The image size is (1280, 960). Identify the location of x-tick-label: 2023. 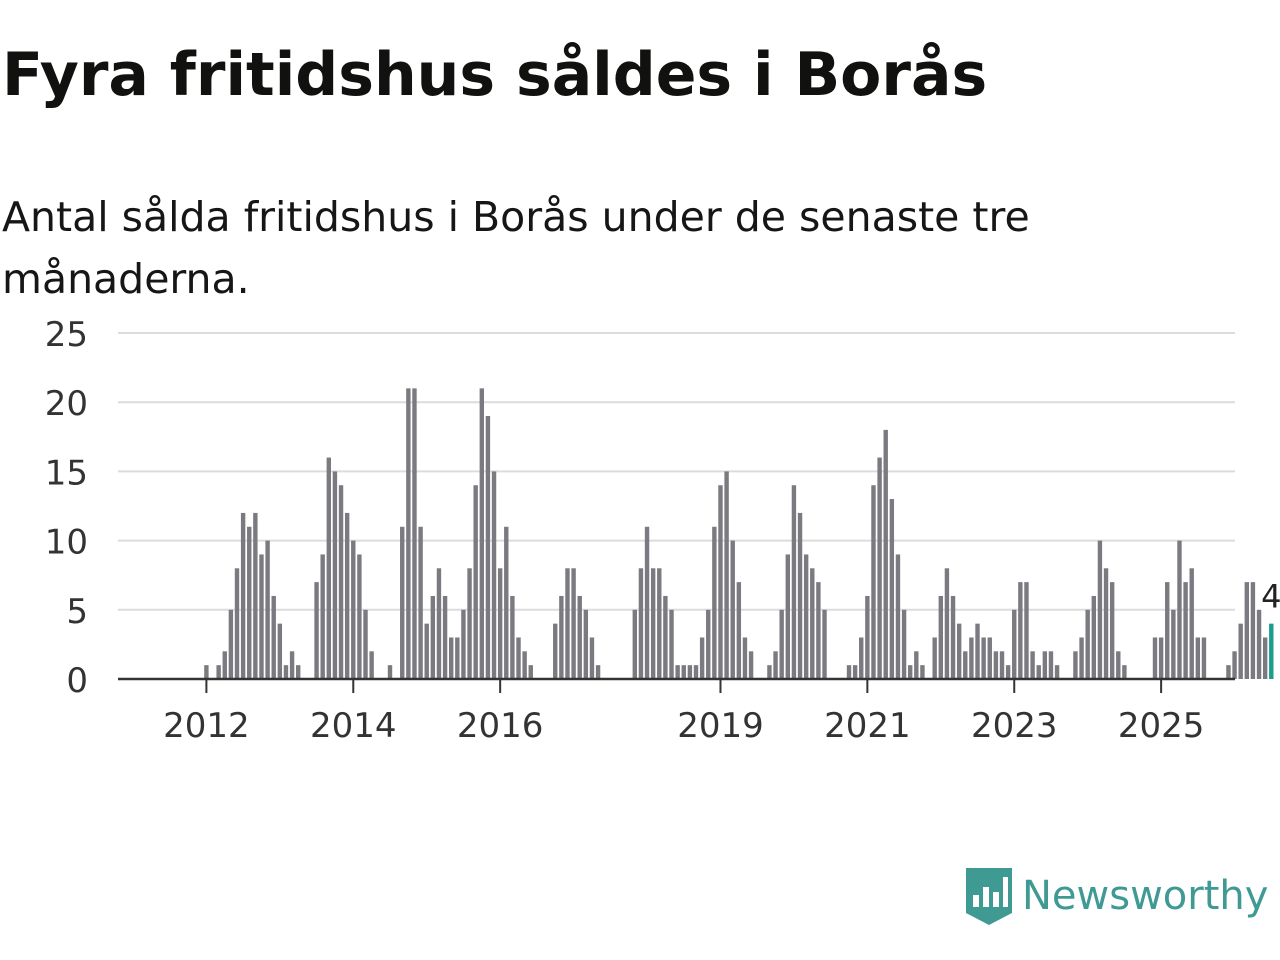
(1014, 726).